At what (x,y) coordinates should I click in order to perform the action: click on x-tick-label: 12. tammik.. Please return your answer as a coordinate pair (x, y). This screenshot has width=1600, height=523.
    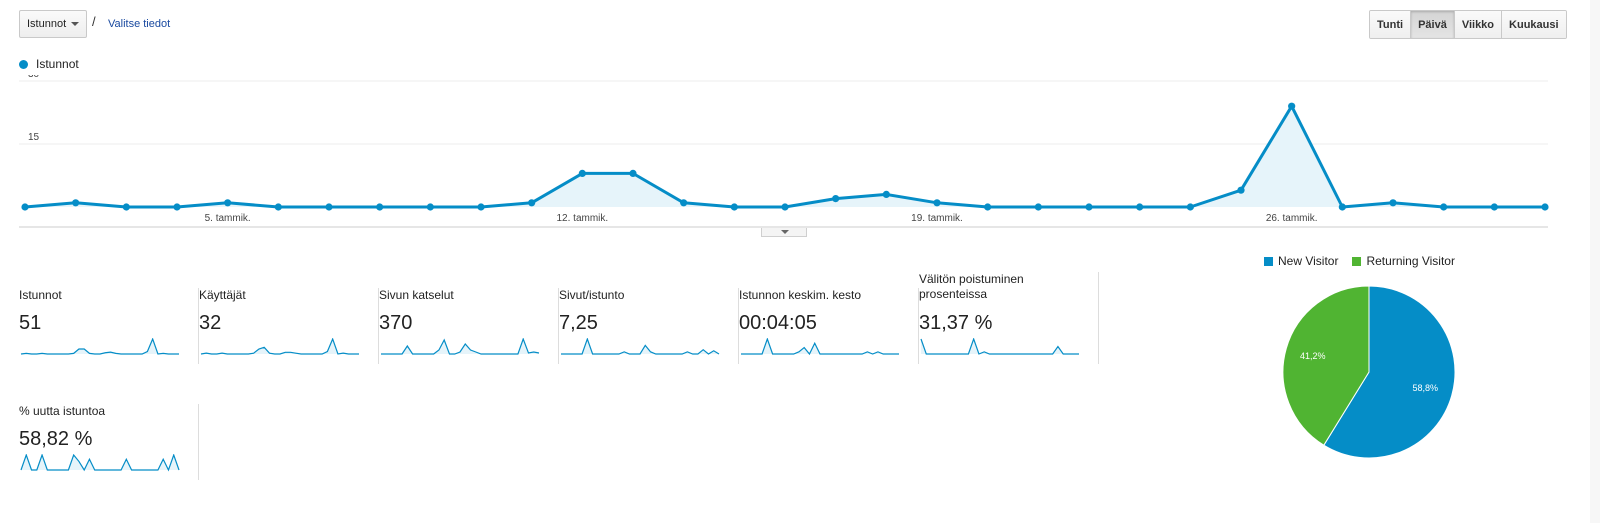
    Looking at the image, I should click on (582, 218).